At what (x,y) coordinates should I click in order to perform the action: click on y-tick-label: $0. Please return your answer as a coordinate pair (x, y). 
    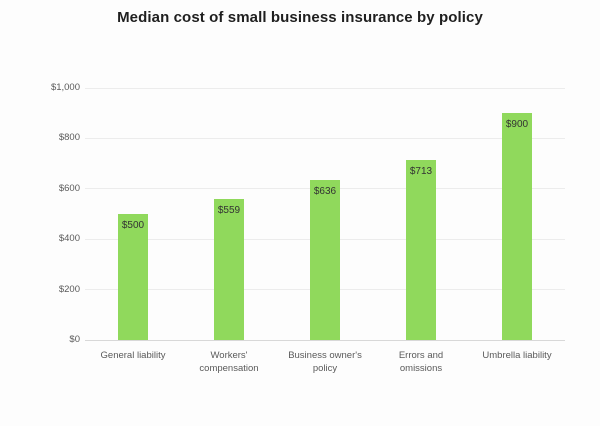
    Looking at the image, I should click on (74, 339).